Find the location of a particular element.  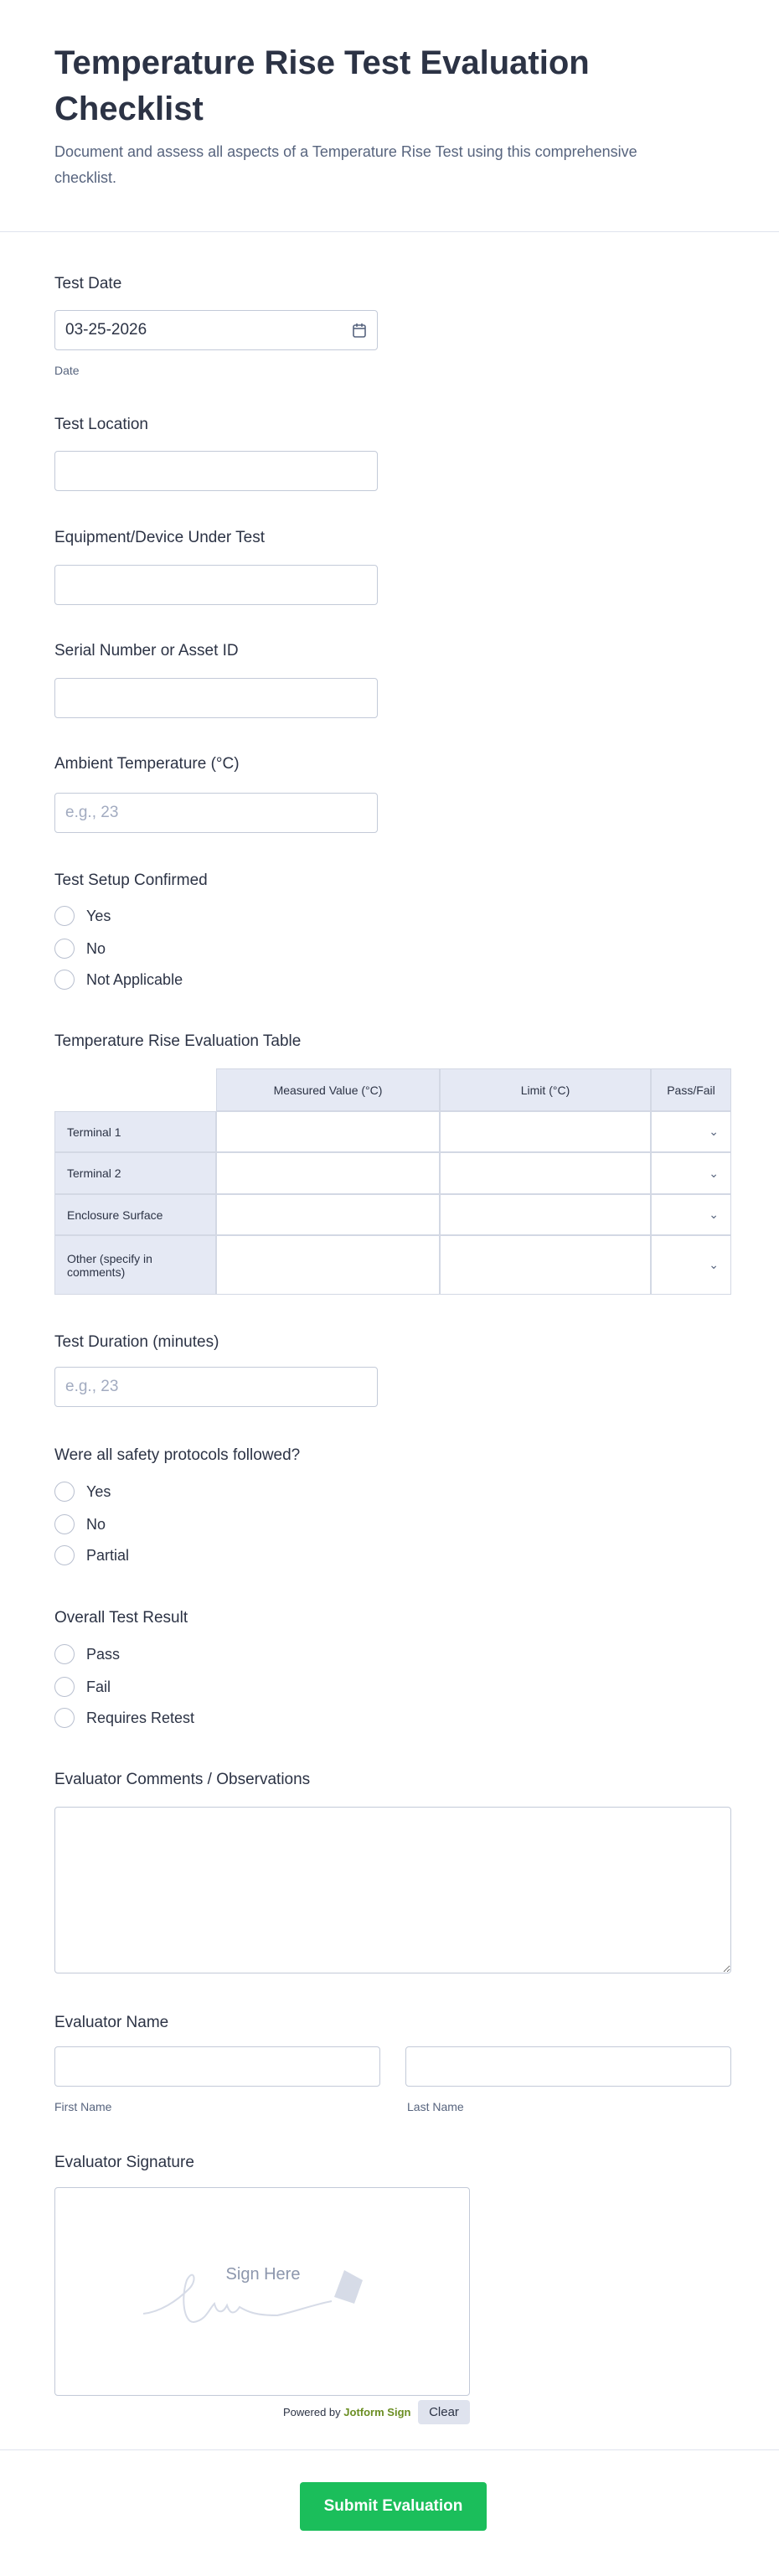

first-name-input is located at coordinates (217, 2066).